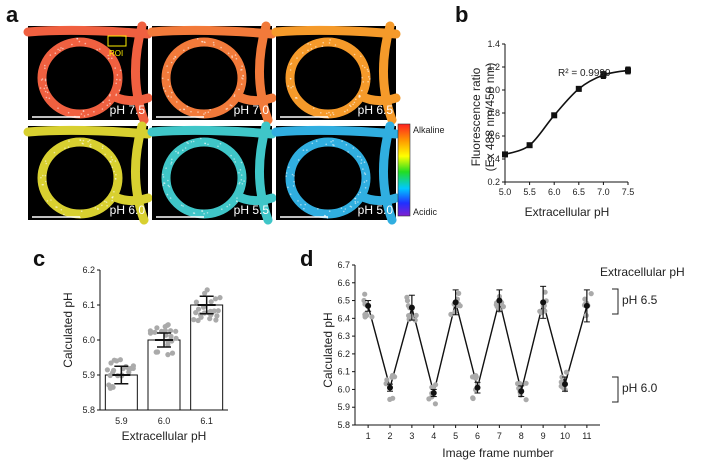 Image resolution: width=706 pixels, height=464 pixels. What do you see at coordinates (88, 305) in the screenshot?
I see `chart-c-ytick-label: 6.1` at bounding box center [88, 305].